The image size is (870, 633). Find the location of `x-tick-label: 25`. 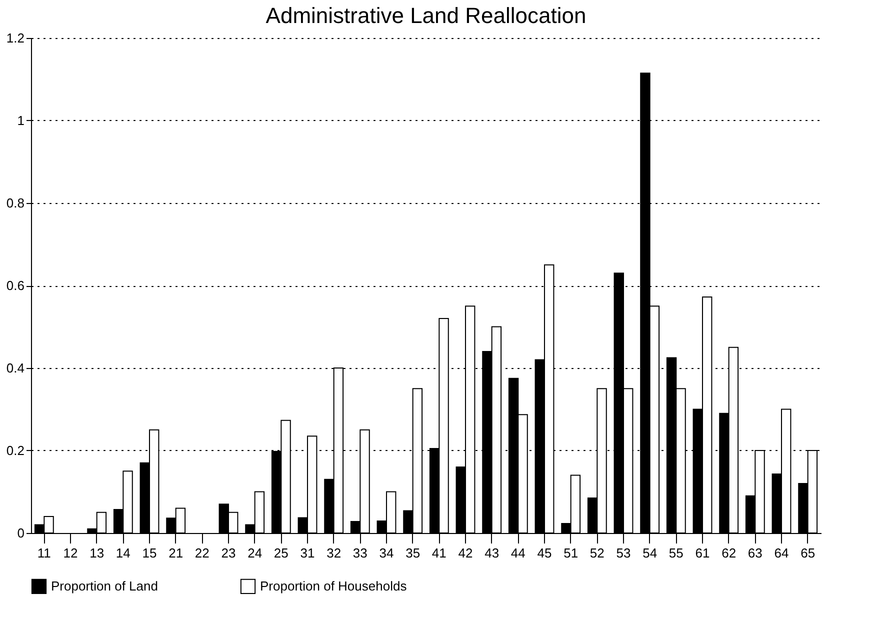

x-tick-label: 25 is located at coordinates (281, 553).